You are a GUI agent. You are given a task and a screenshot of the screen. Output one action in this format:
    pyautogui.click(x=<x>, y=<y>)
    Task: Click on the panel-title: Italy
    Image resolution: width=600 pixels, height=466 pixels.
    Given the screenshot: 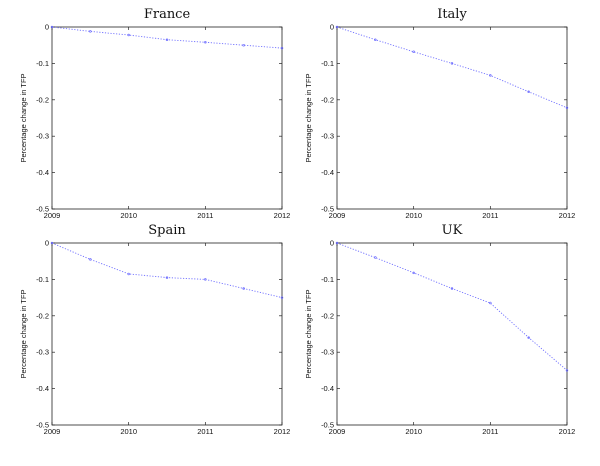 What is the action you would take?
    pyautogui.click(x=452, y=14)
    